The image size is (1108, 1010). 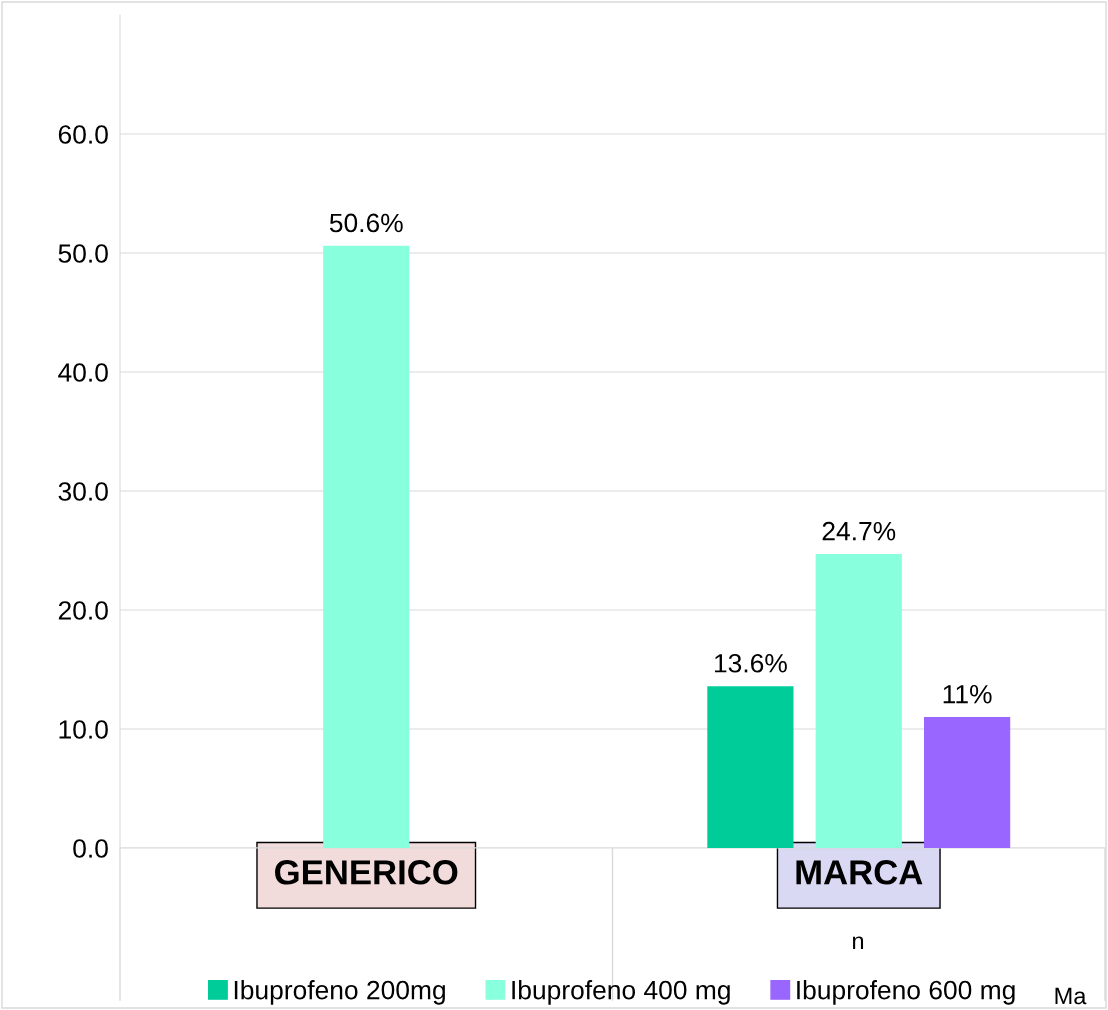 I want to click on y-tick-label: 60.0, so click(x=83, y=134).